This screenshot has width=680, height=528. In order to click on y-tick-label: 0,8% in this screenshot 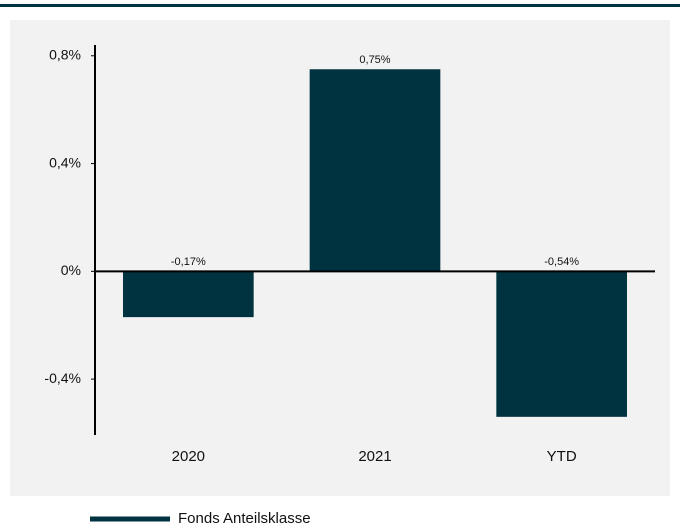, I will do `click(65, 54)`.